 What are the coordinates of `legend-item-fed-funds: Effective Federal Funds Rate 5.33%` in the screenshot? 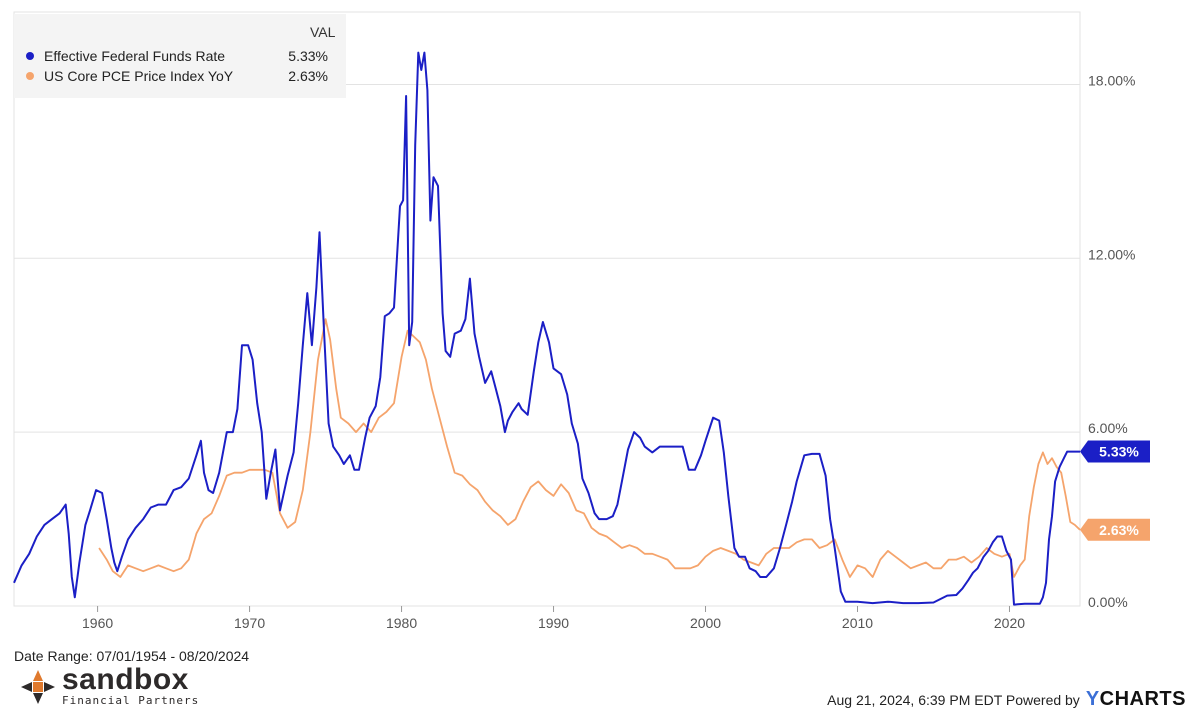 It's located at (177, 56).